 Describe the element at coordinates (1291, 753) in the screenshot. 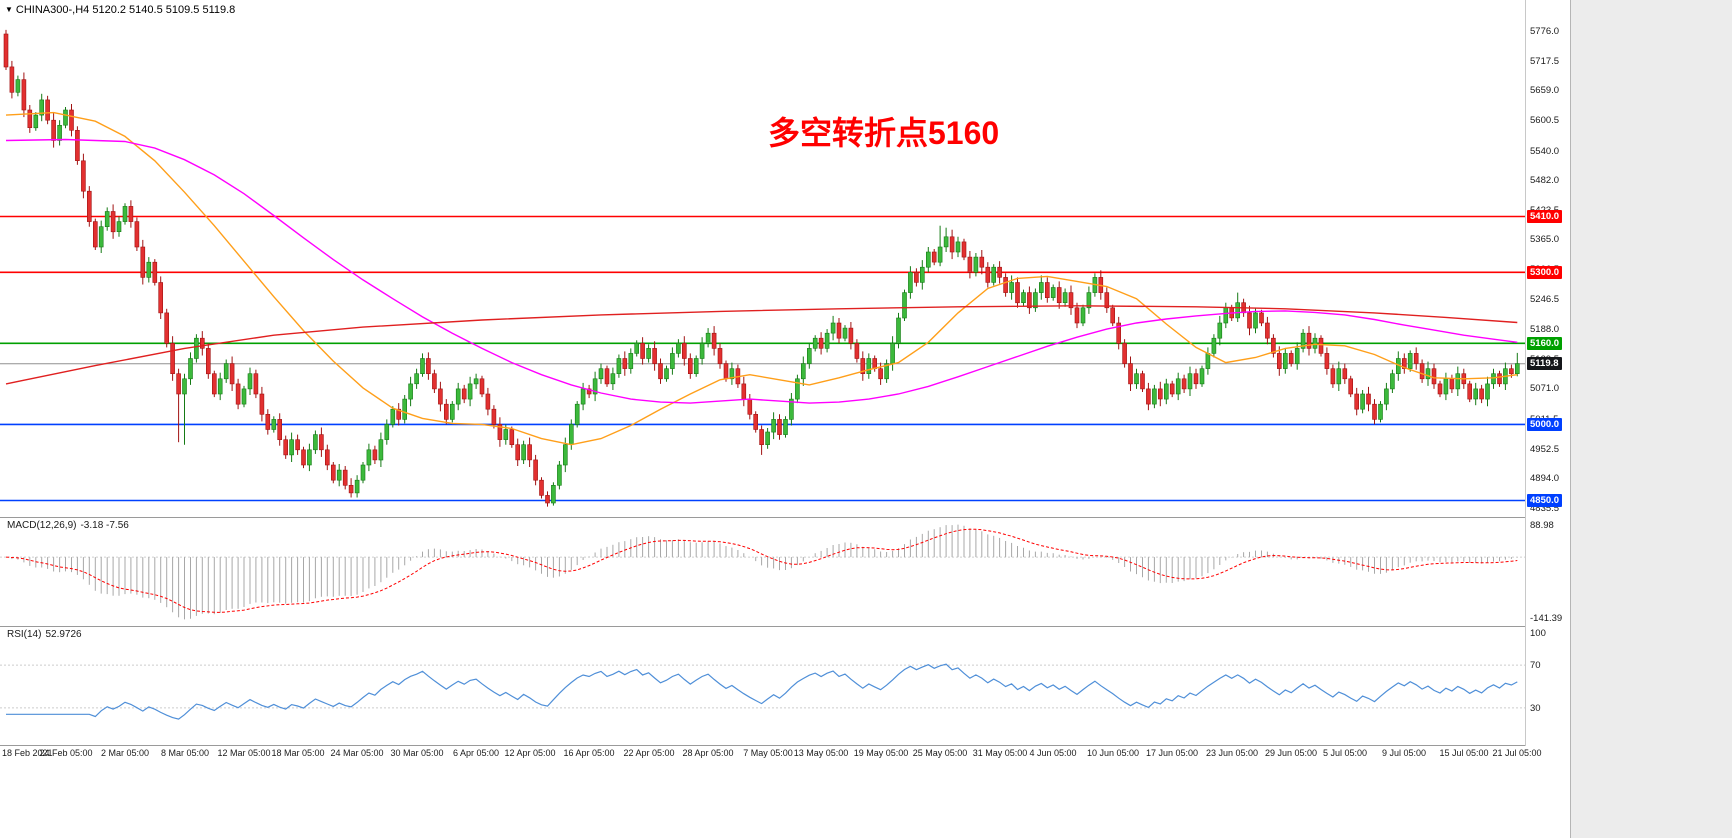

I see `time-tick: 29 Jun 05:00` at that location.